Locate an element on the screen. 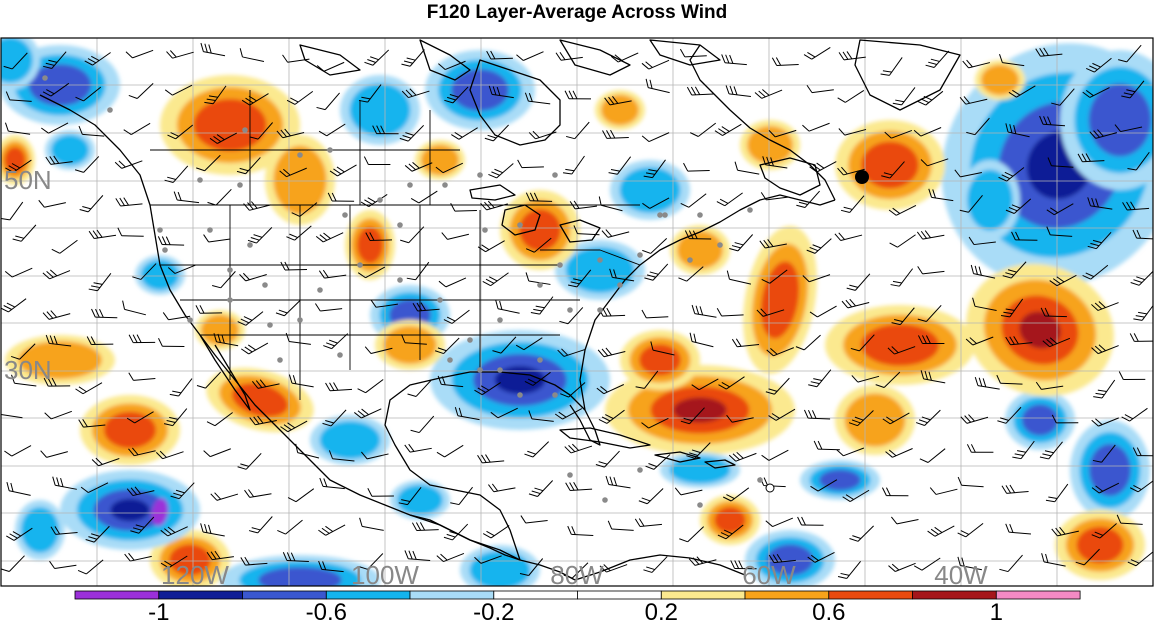 Image resolution: width=1154 pixels, height=622 pixels. colorbar-tick-label: 1 is located at coordinates (996, 610).